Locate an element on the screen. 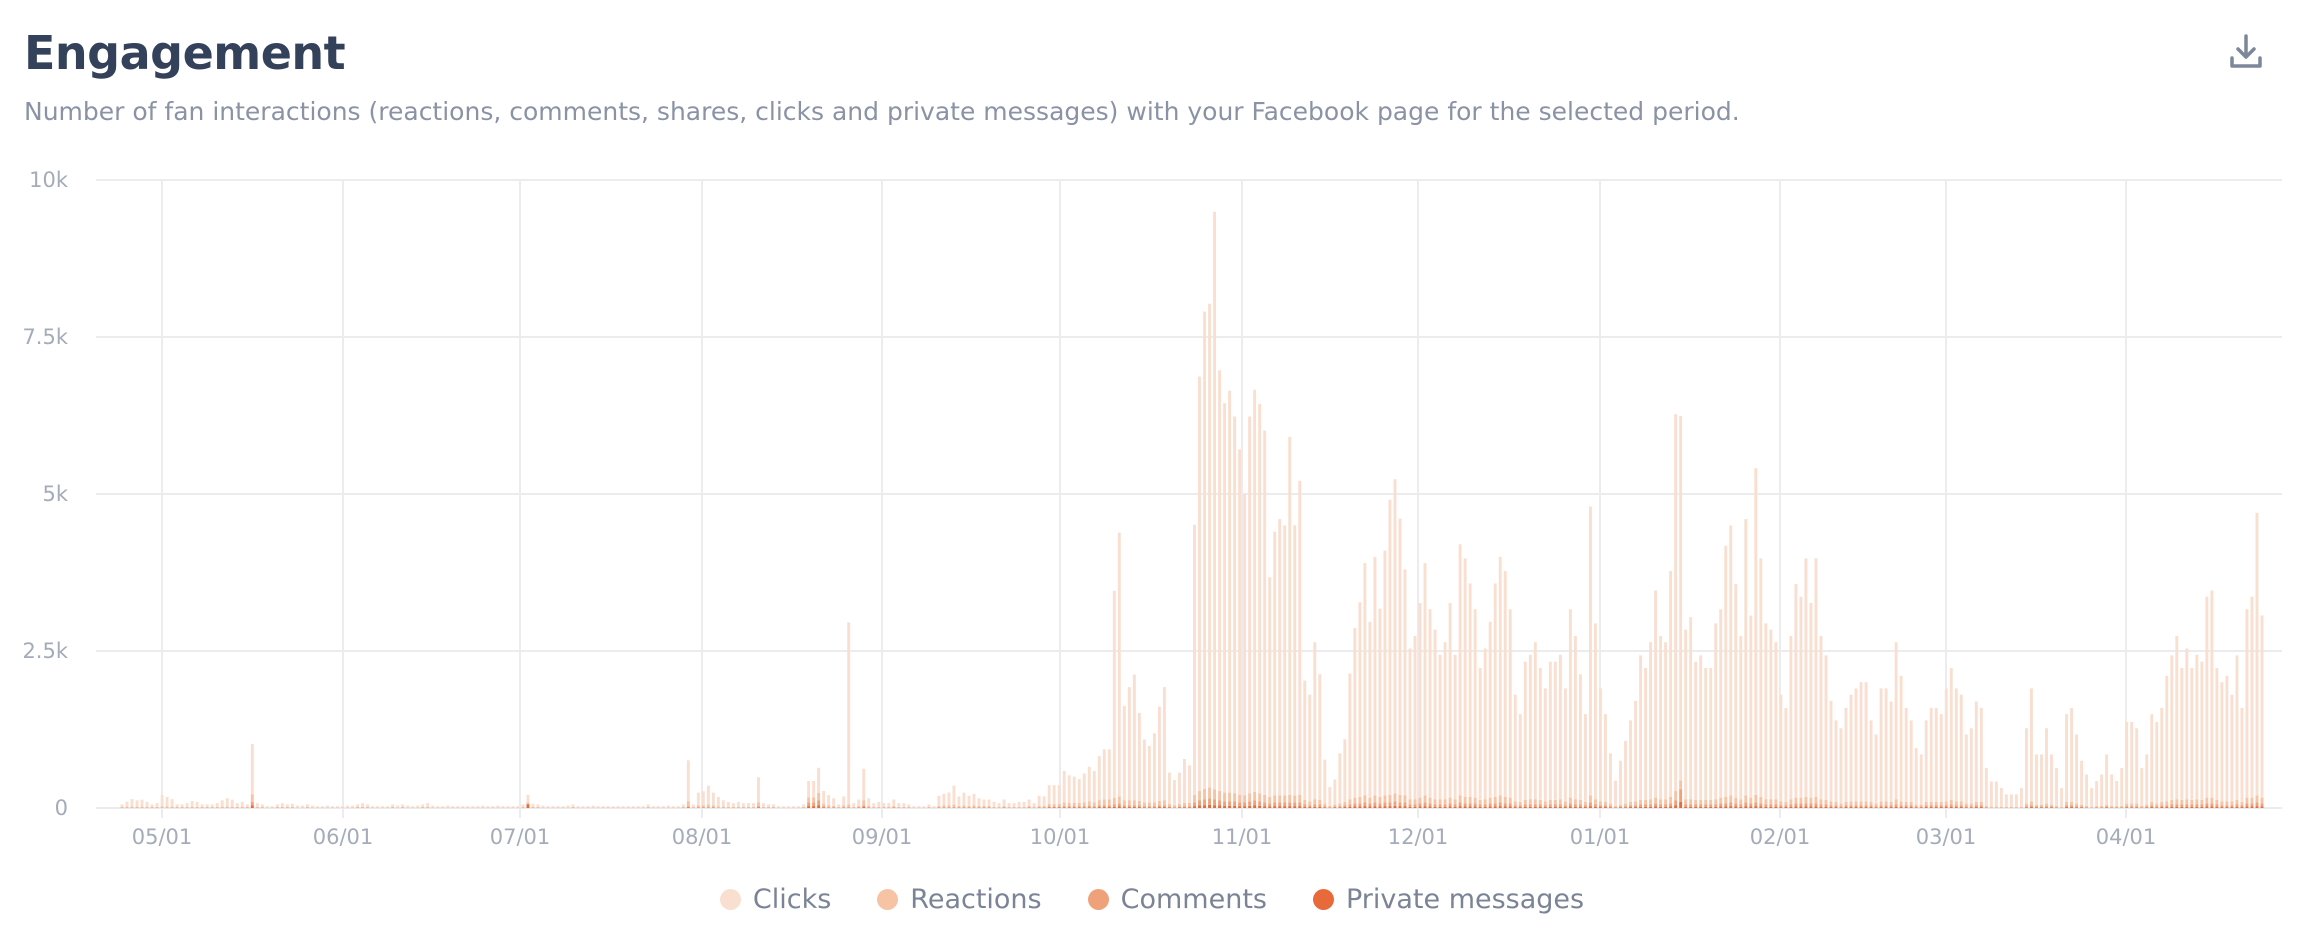 This screenshot has width=2304, height=940. legend-item-comments: Comments is located at coordinates (1177, 899).